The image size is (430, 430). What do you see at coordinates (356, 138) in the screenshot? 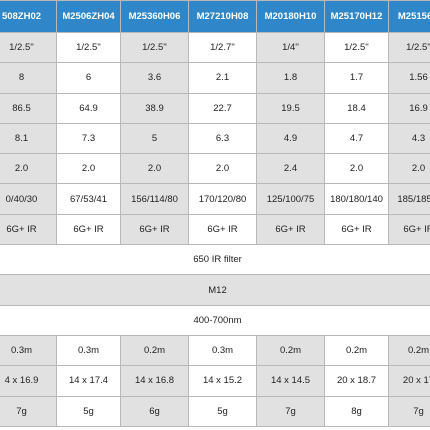
I see `table-cell: 4.7` at bounding box center [356, 138].